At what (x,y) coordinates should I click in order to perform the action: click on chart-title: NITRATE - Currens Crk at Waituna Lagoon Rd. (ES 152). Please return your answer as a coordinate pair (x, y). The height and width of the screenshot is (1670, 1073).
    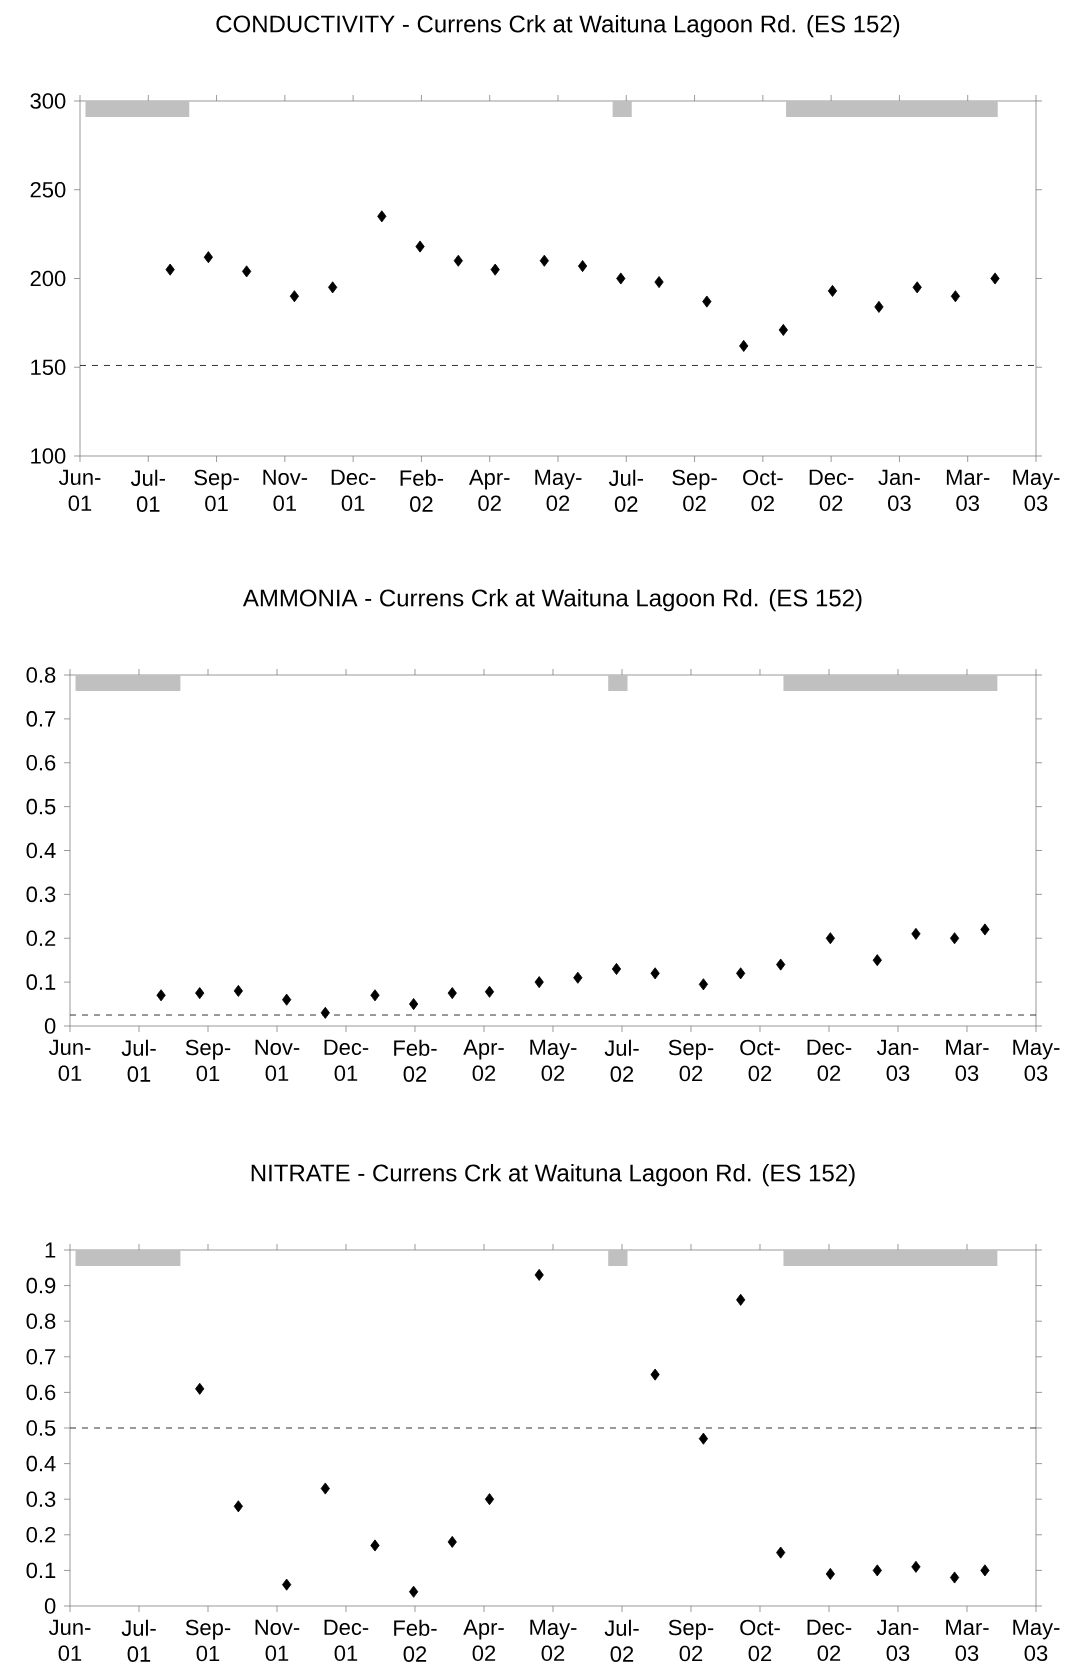
    Looking at the image, I should click on (553, 1175).